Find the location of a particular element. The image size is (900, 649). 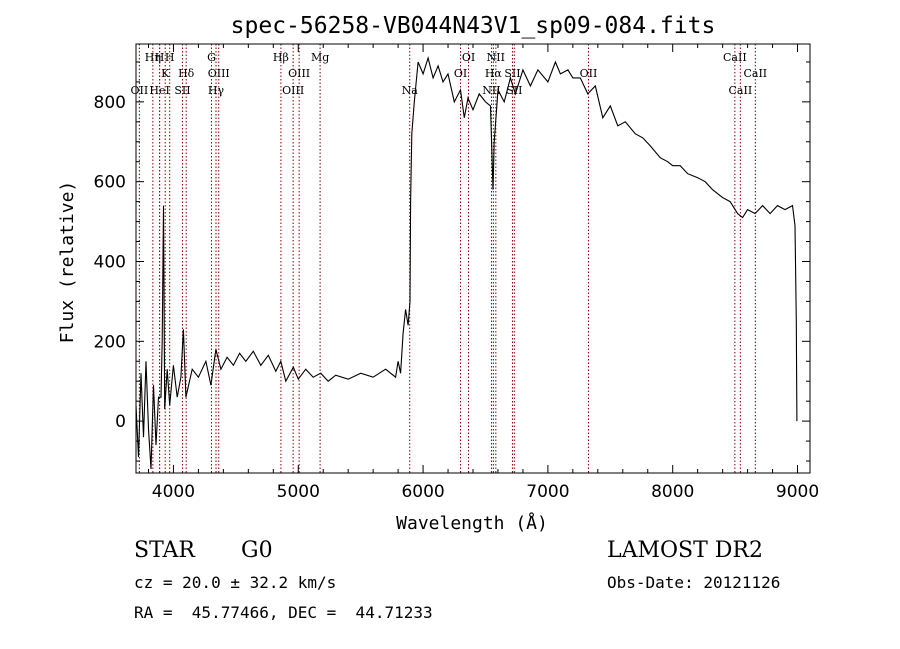

y-tick-label: 0 is located at coordinates (120, 422).